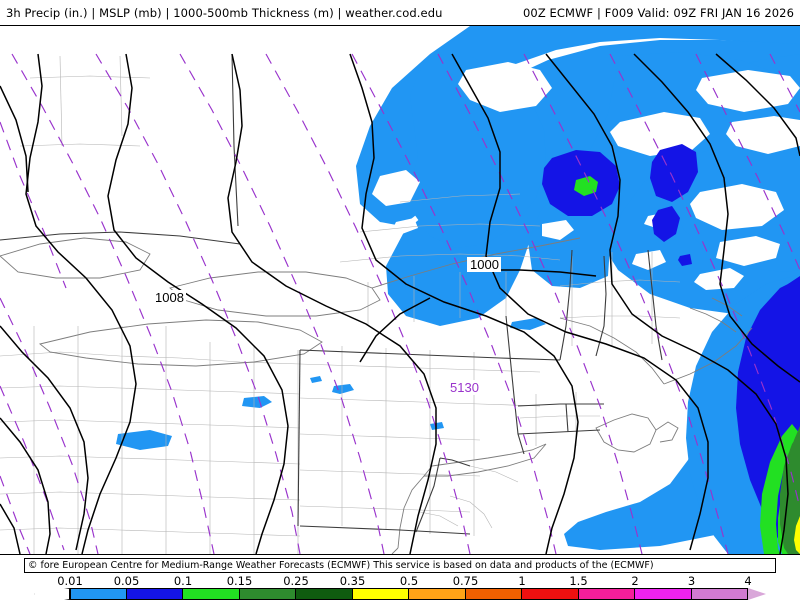 The height and width of the screenshot is (600, 800). What do you see at coordinates (296, 581) in the screenshot?
I see `colorbar-tick-4: 0.25` at bounding box center [296, 581].